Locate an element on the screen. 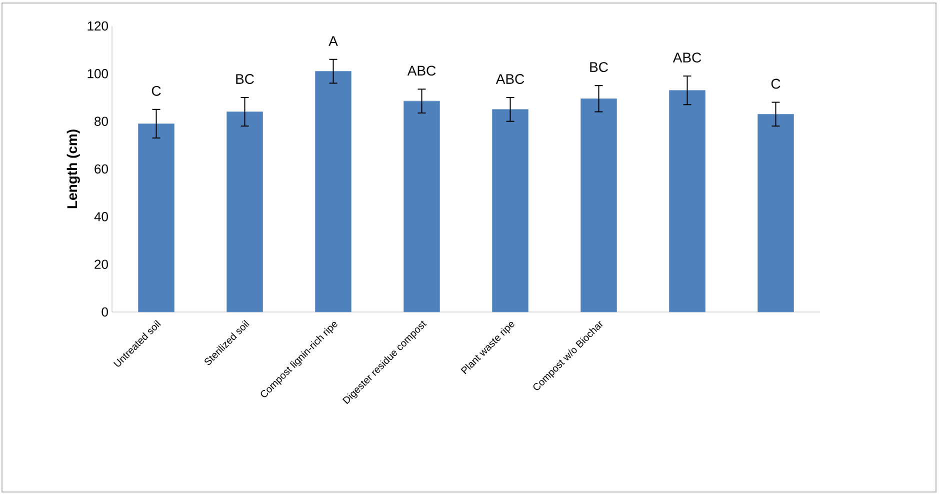 The width and height of the screenshot is (944, 494). y-tick-label: 100 is located at coordinates (98, 73).